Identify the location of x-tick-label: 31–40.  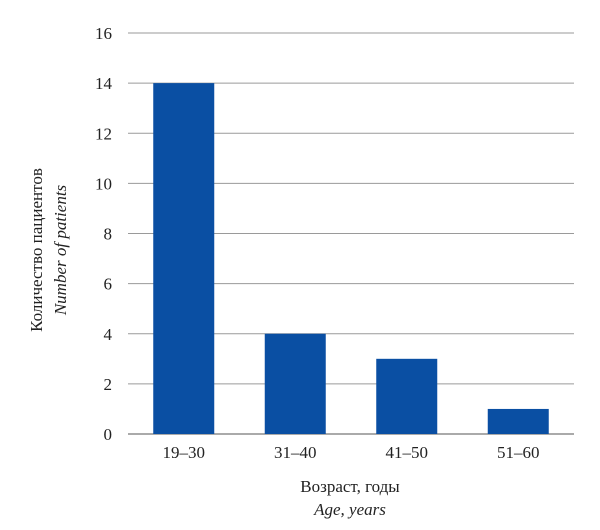
(295, 452).